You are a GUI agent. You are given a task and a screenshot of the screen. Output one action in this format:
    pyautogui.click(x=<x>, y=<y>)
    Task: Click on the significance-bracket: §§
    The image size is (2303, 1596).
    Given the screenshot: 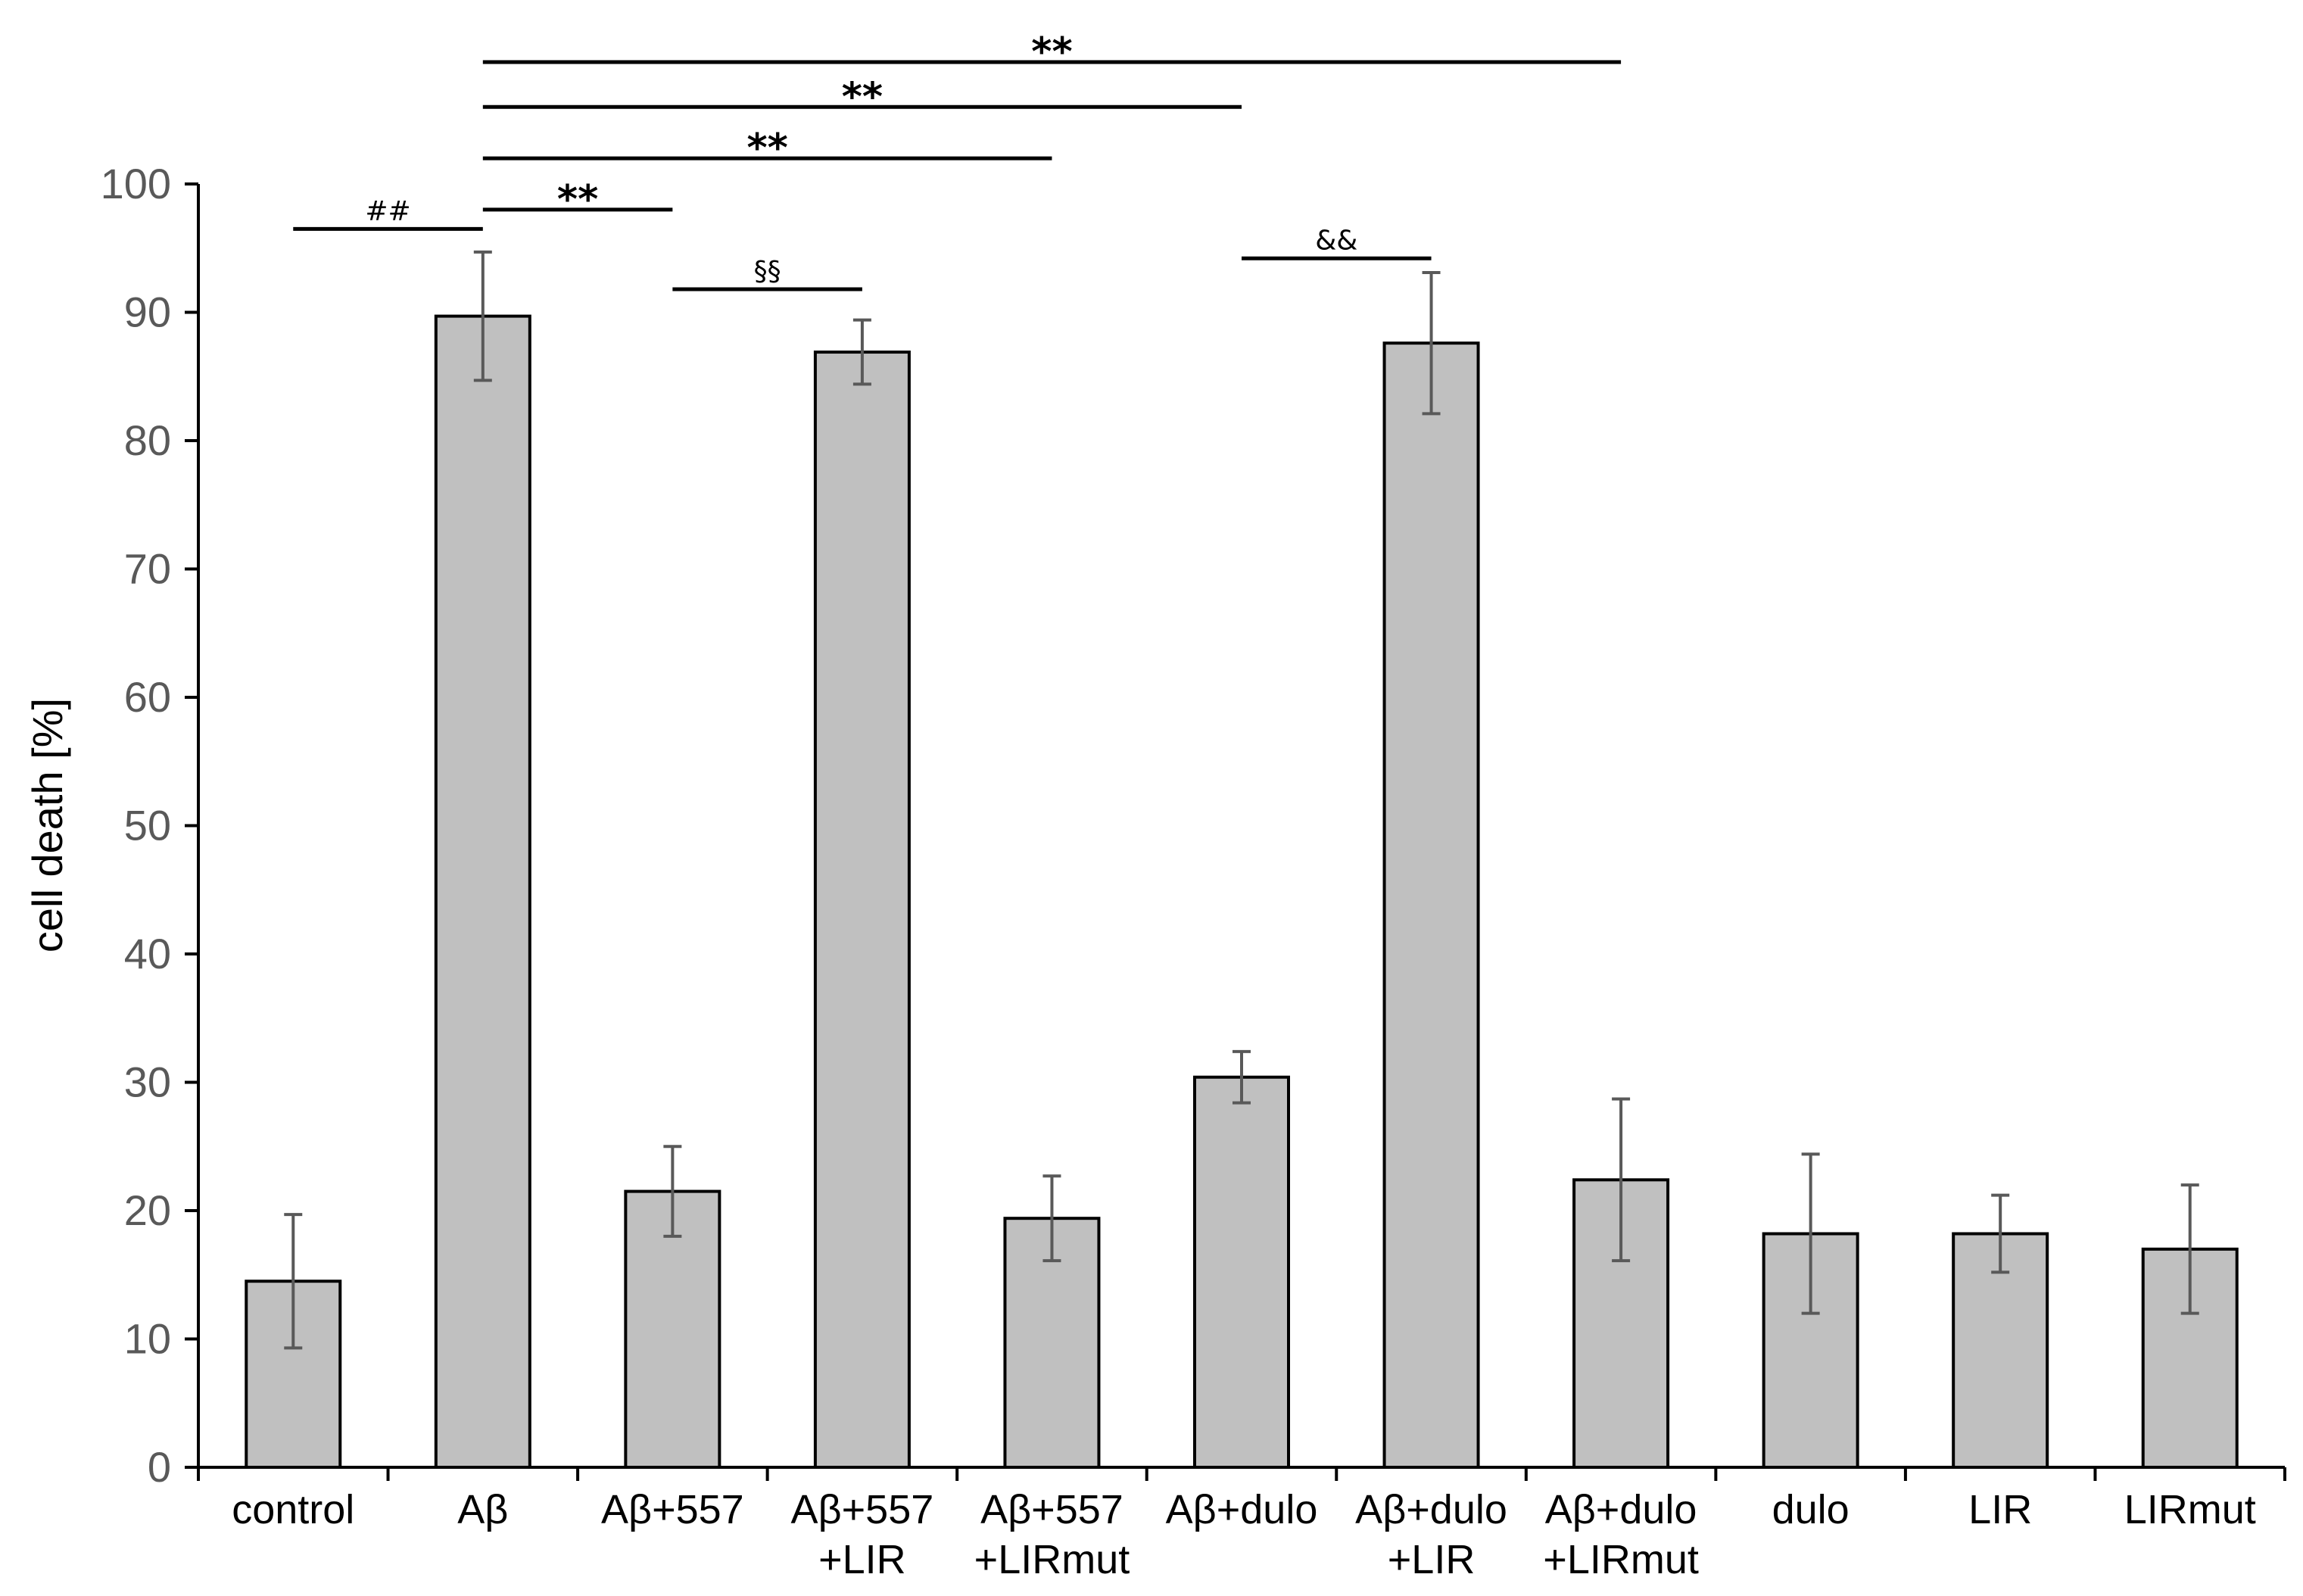 What is the action you would take?
    pyautogui.click(x=767, y=273)
    